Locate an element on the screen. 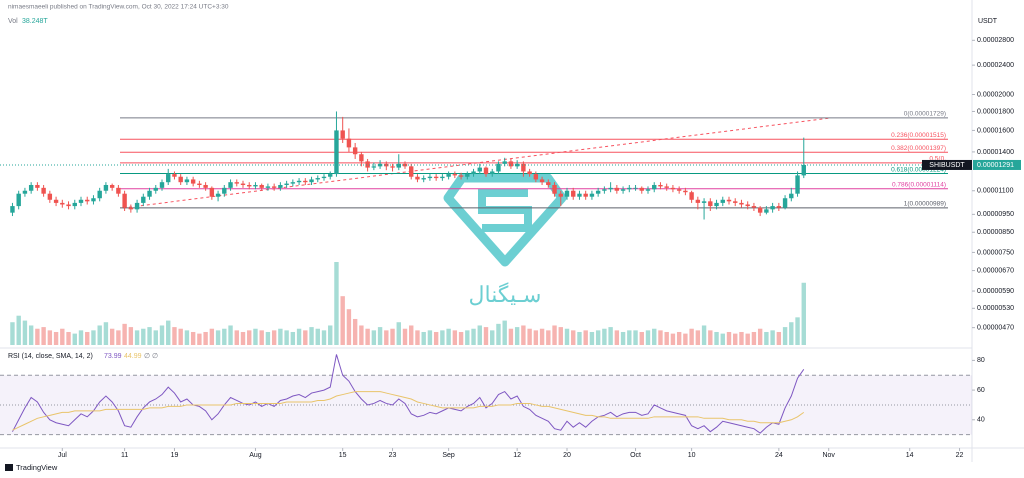  x-tick-label: 23 is located at coordinates (393, 455).